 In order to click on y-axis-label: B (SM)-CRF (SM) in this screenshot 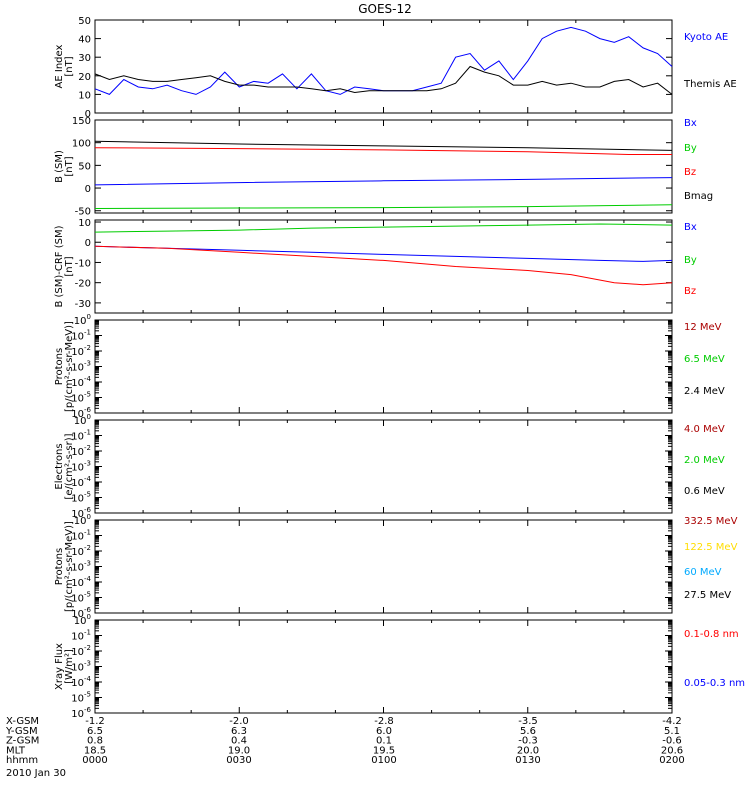, I will do `click(59, 266)`.